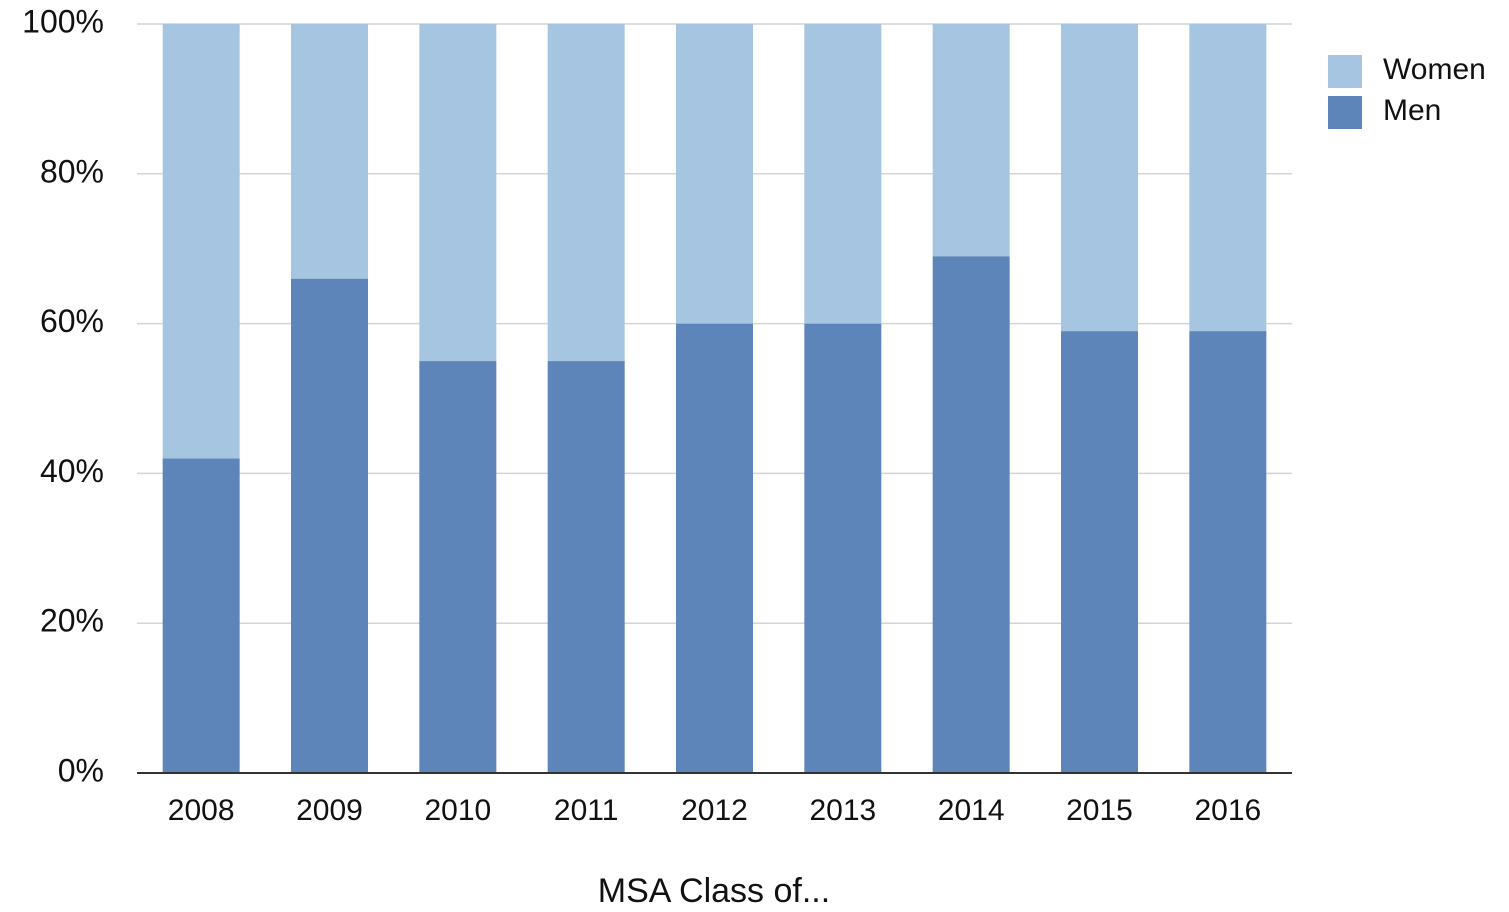  Describe the element at coordinates (971, 810) in the screenshot. I see `x-tick-label: 2014` at that location.